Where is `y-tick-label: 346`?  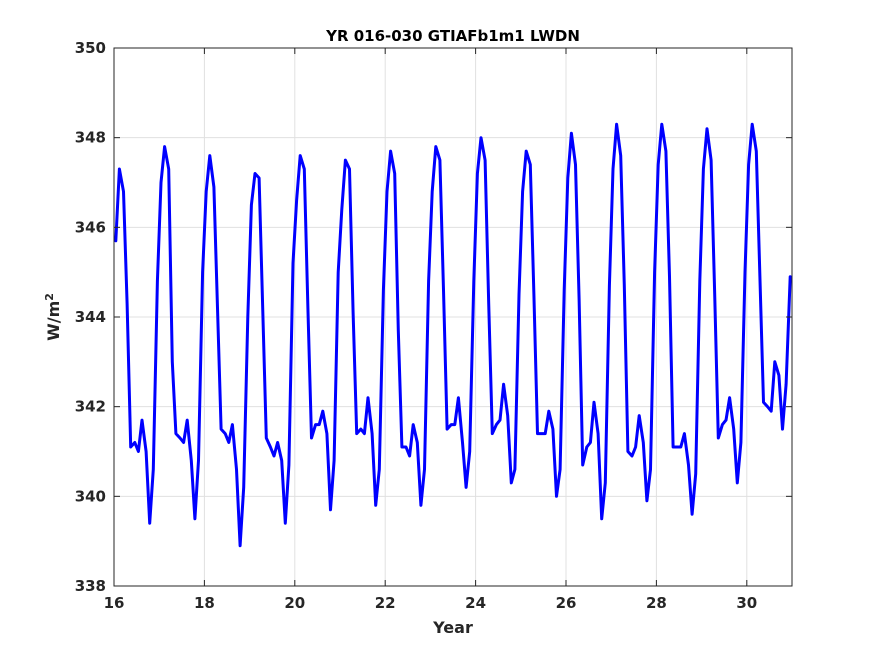
y-tick-label: 346 is located at coordinates (90, 227).